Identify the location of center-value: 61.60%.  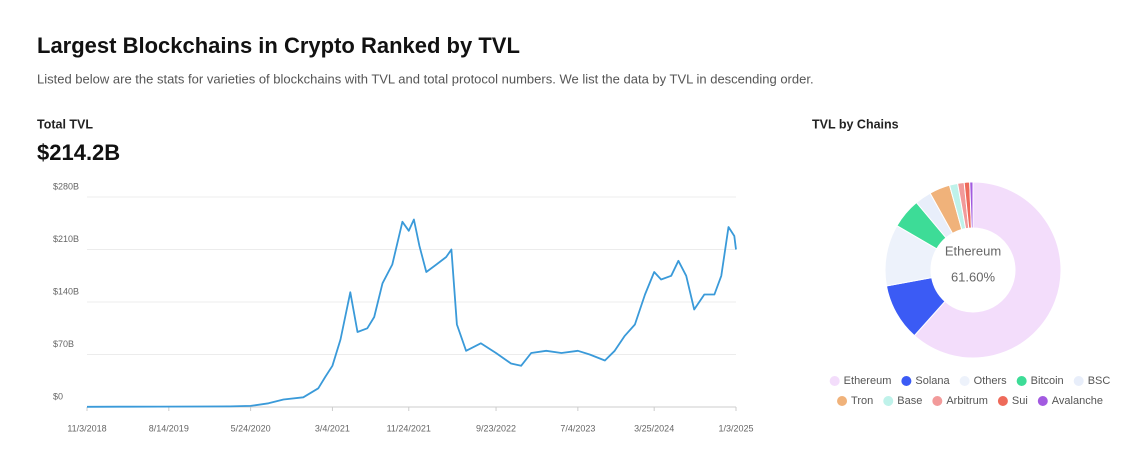
(973, 276).